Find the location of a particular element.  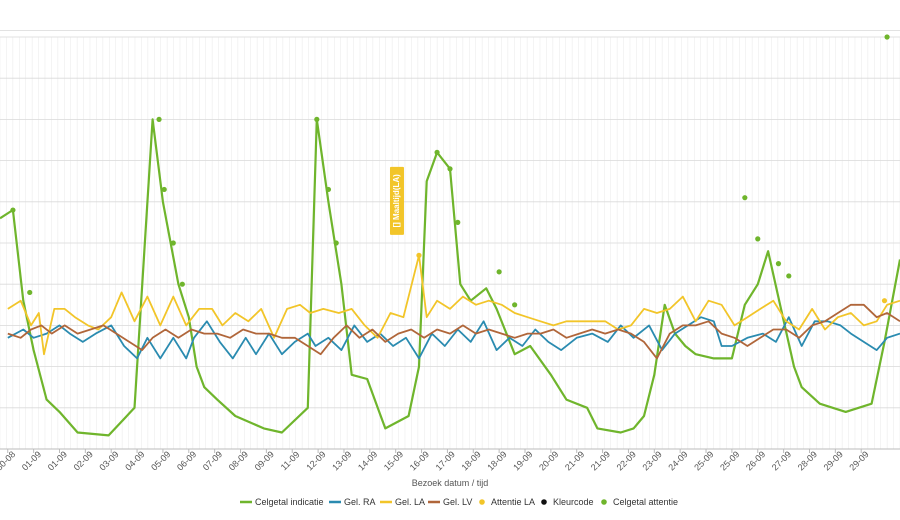

x-axis-title: Bezoek datum / tijd is located at coordinates (450, 483).